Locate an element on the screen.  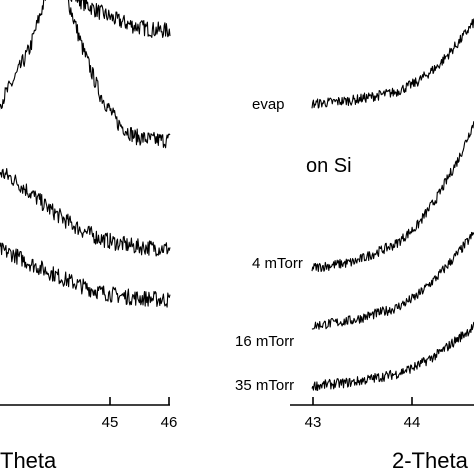
series-label-0: evap is located at coordinates (268, 104).